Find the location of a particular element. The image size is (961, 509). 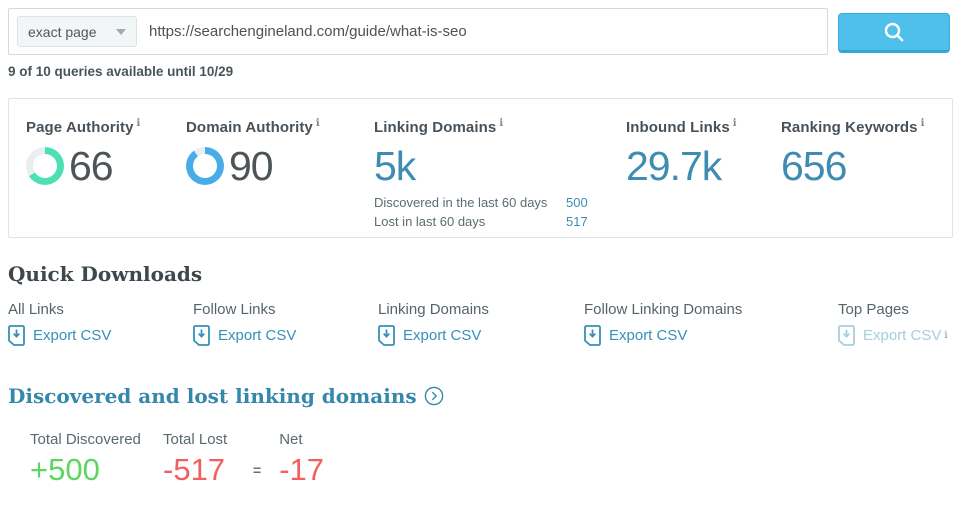

quick-downloads-title: Quick Downloads is located at coordinates (105, 274).